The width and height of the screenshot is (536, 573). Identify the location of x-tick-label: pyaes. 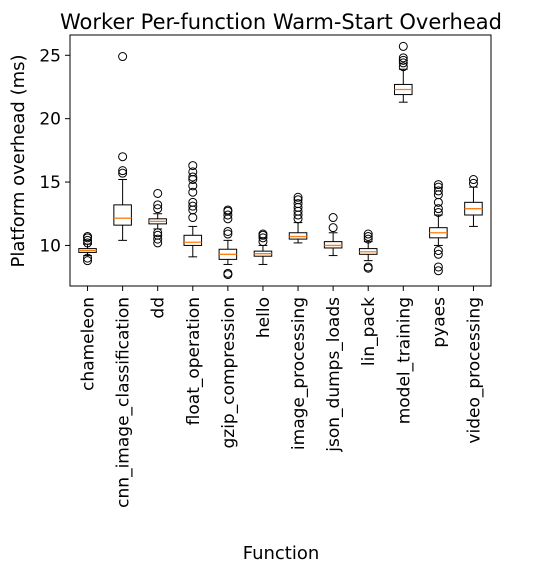
(439, 322).